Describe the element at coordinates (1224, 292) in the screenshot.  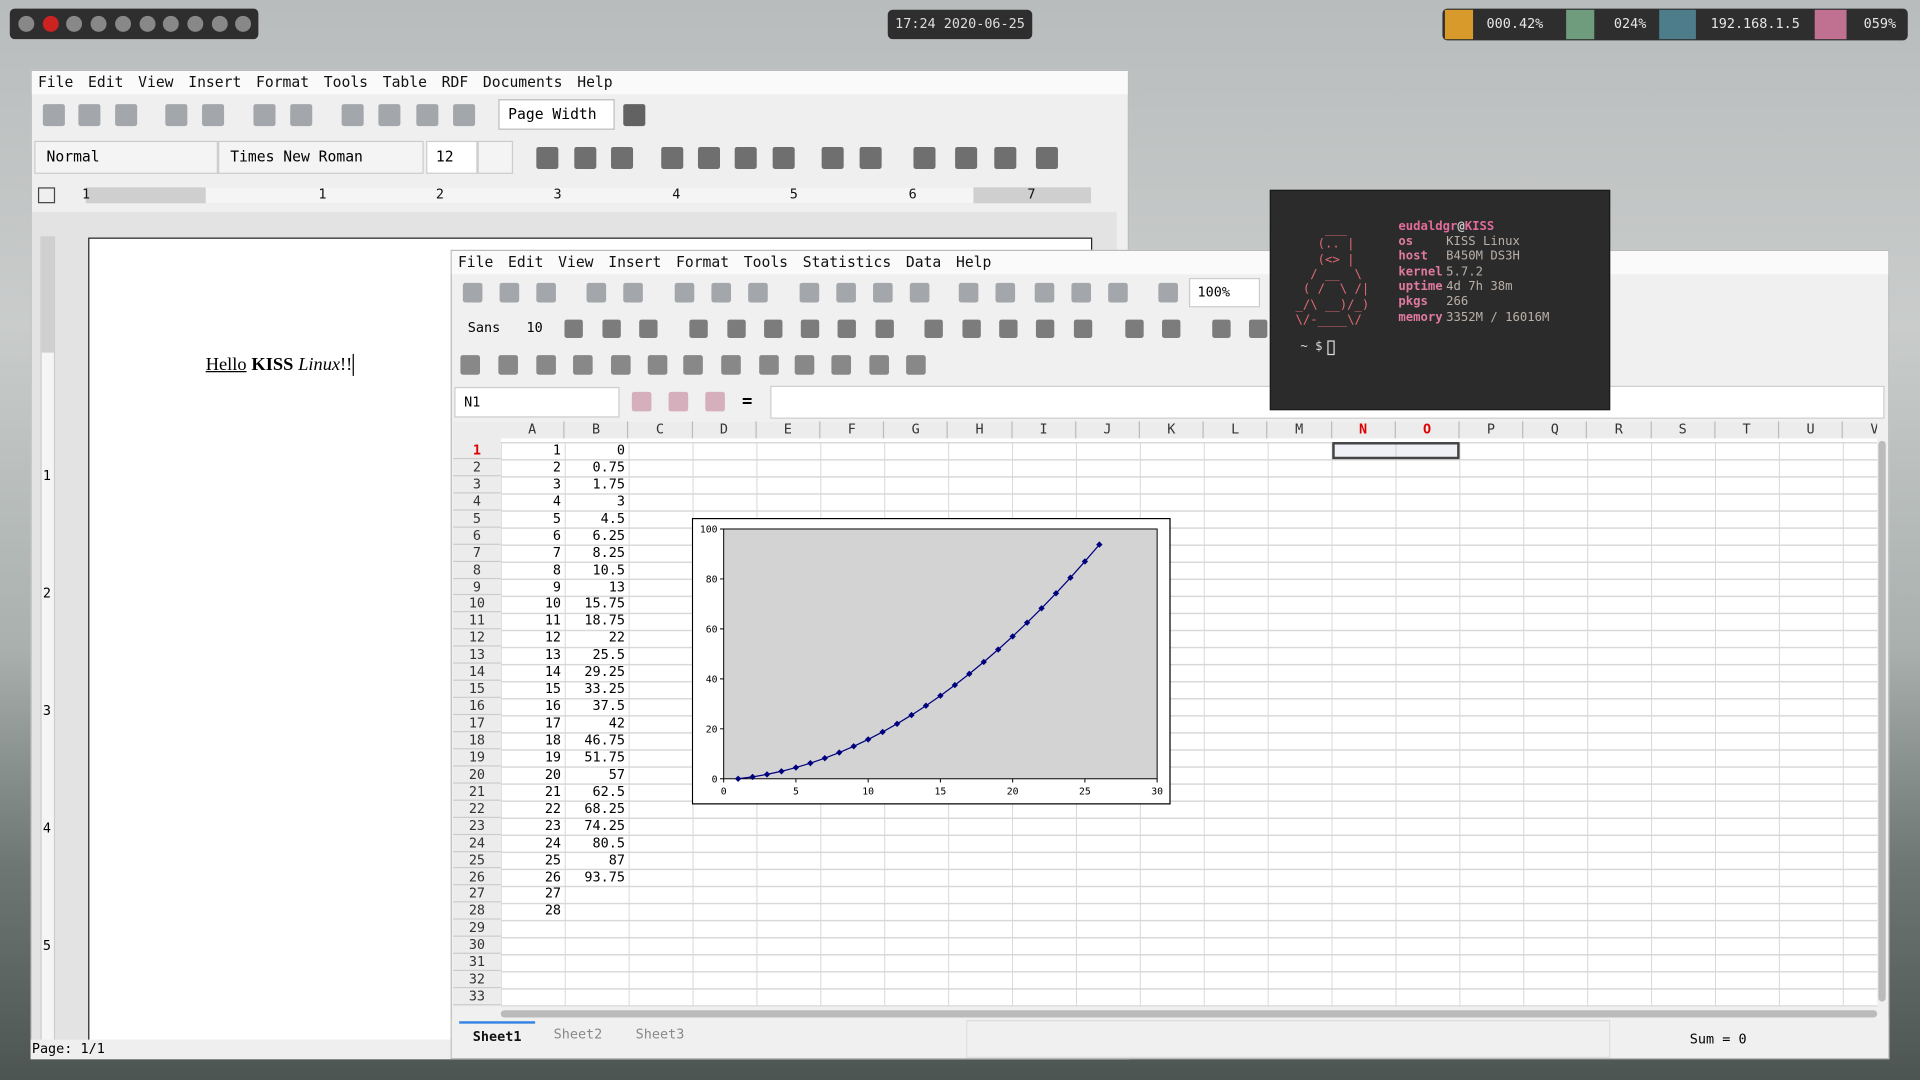
I see `zoom-combo: 100%` at that location.